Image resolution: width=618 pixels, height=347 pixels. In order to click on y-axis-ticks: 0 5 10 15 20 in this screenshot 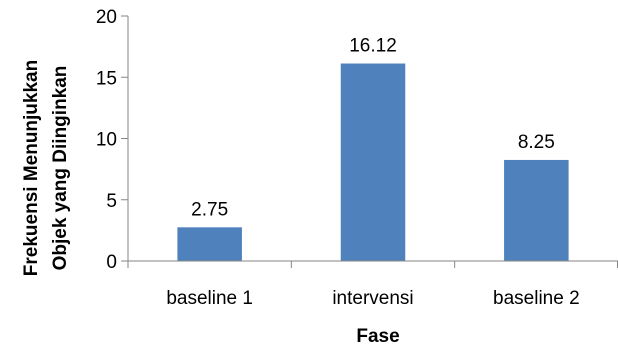, I will do `click(112, 140)`.